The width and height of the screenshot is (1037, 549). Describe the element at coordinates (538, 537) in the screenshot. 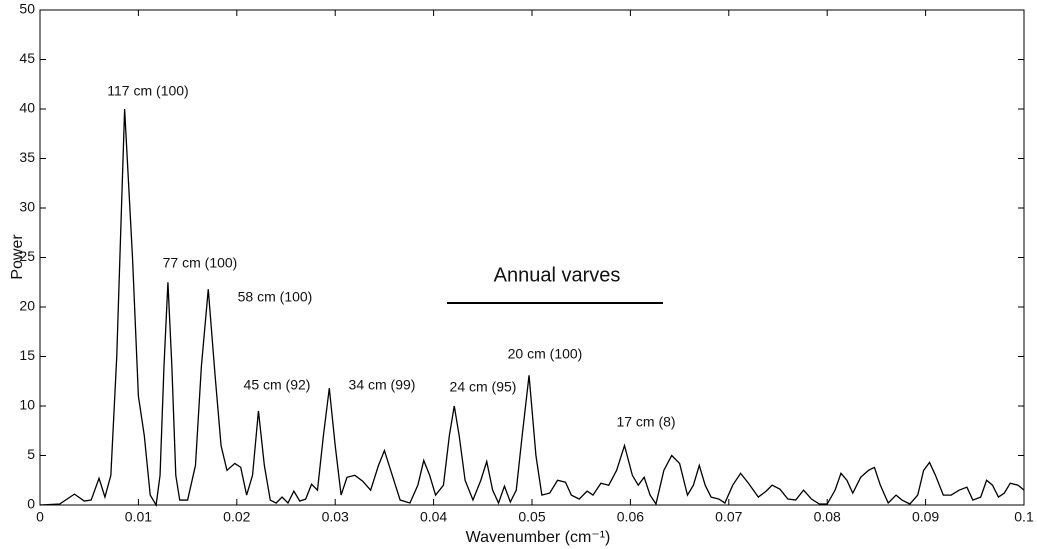

I see `x-axis-label: Wavenumber (cm⁻¹)` at that location.